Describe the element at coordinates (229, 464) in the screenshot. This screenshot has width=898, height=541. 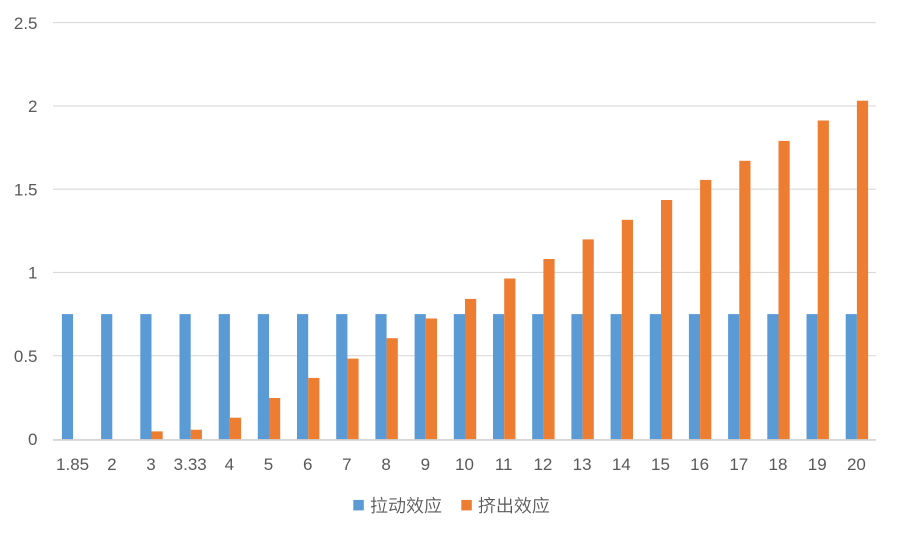
I see `svg-text: 4` at that location.